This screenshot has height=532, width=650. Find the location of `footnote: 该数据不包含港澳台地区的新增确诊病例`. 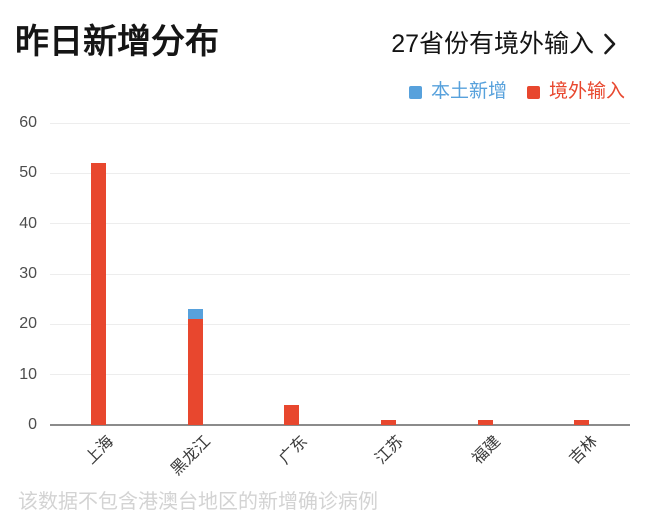

footnote: 该数据不包含港澳台地区的新增确诊病例 is located at coordinates (198, 502).